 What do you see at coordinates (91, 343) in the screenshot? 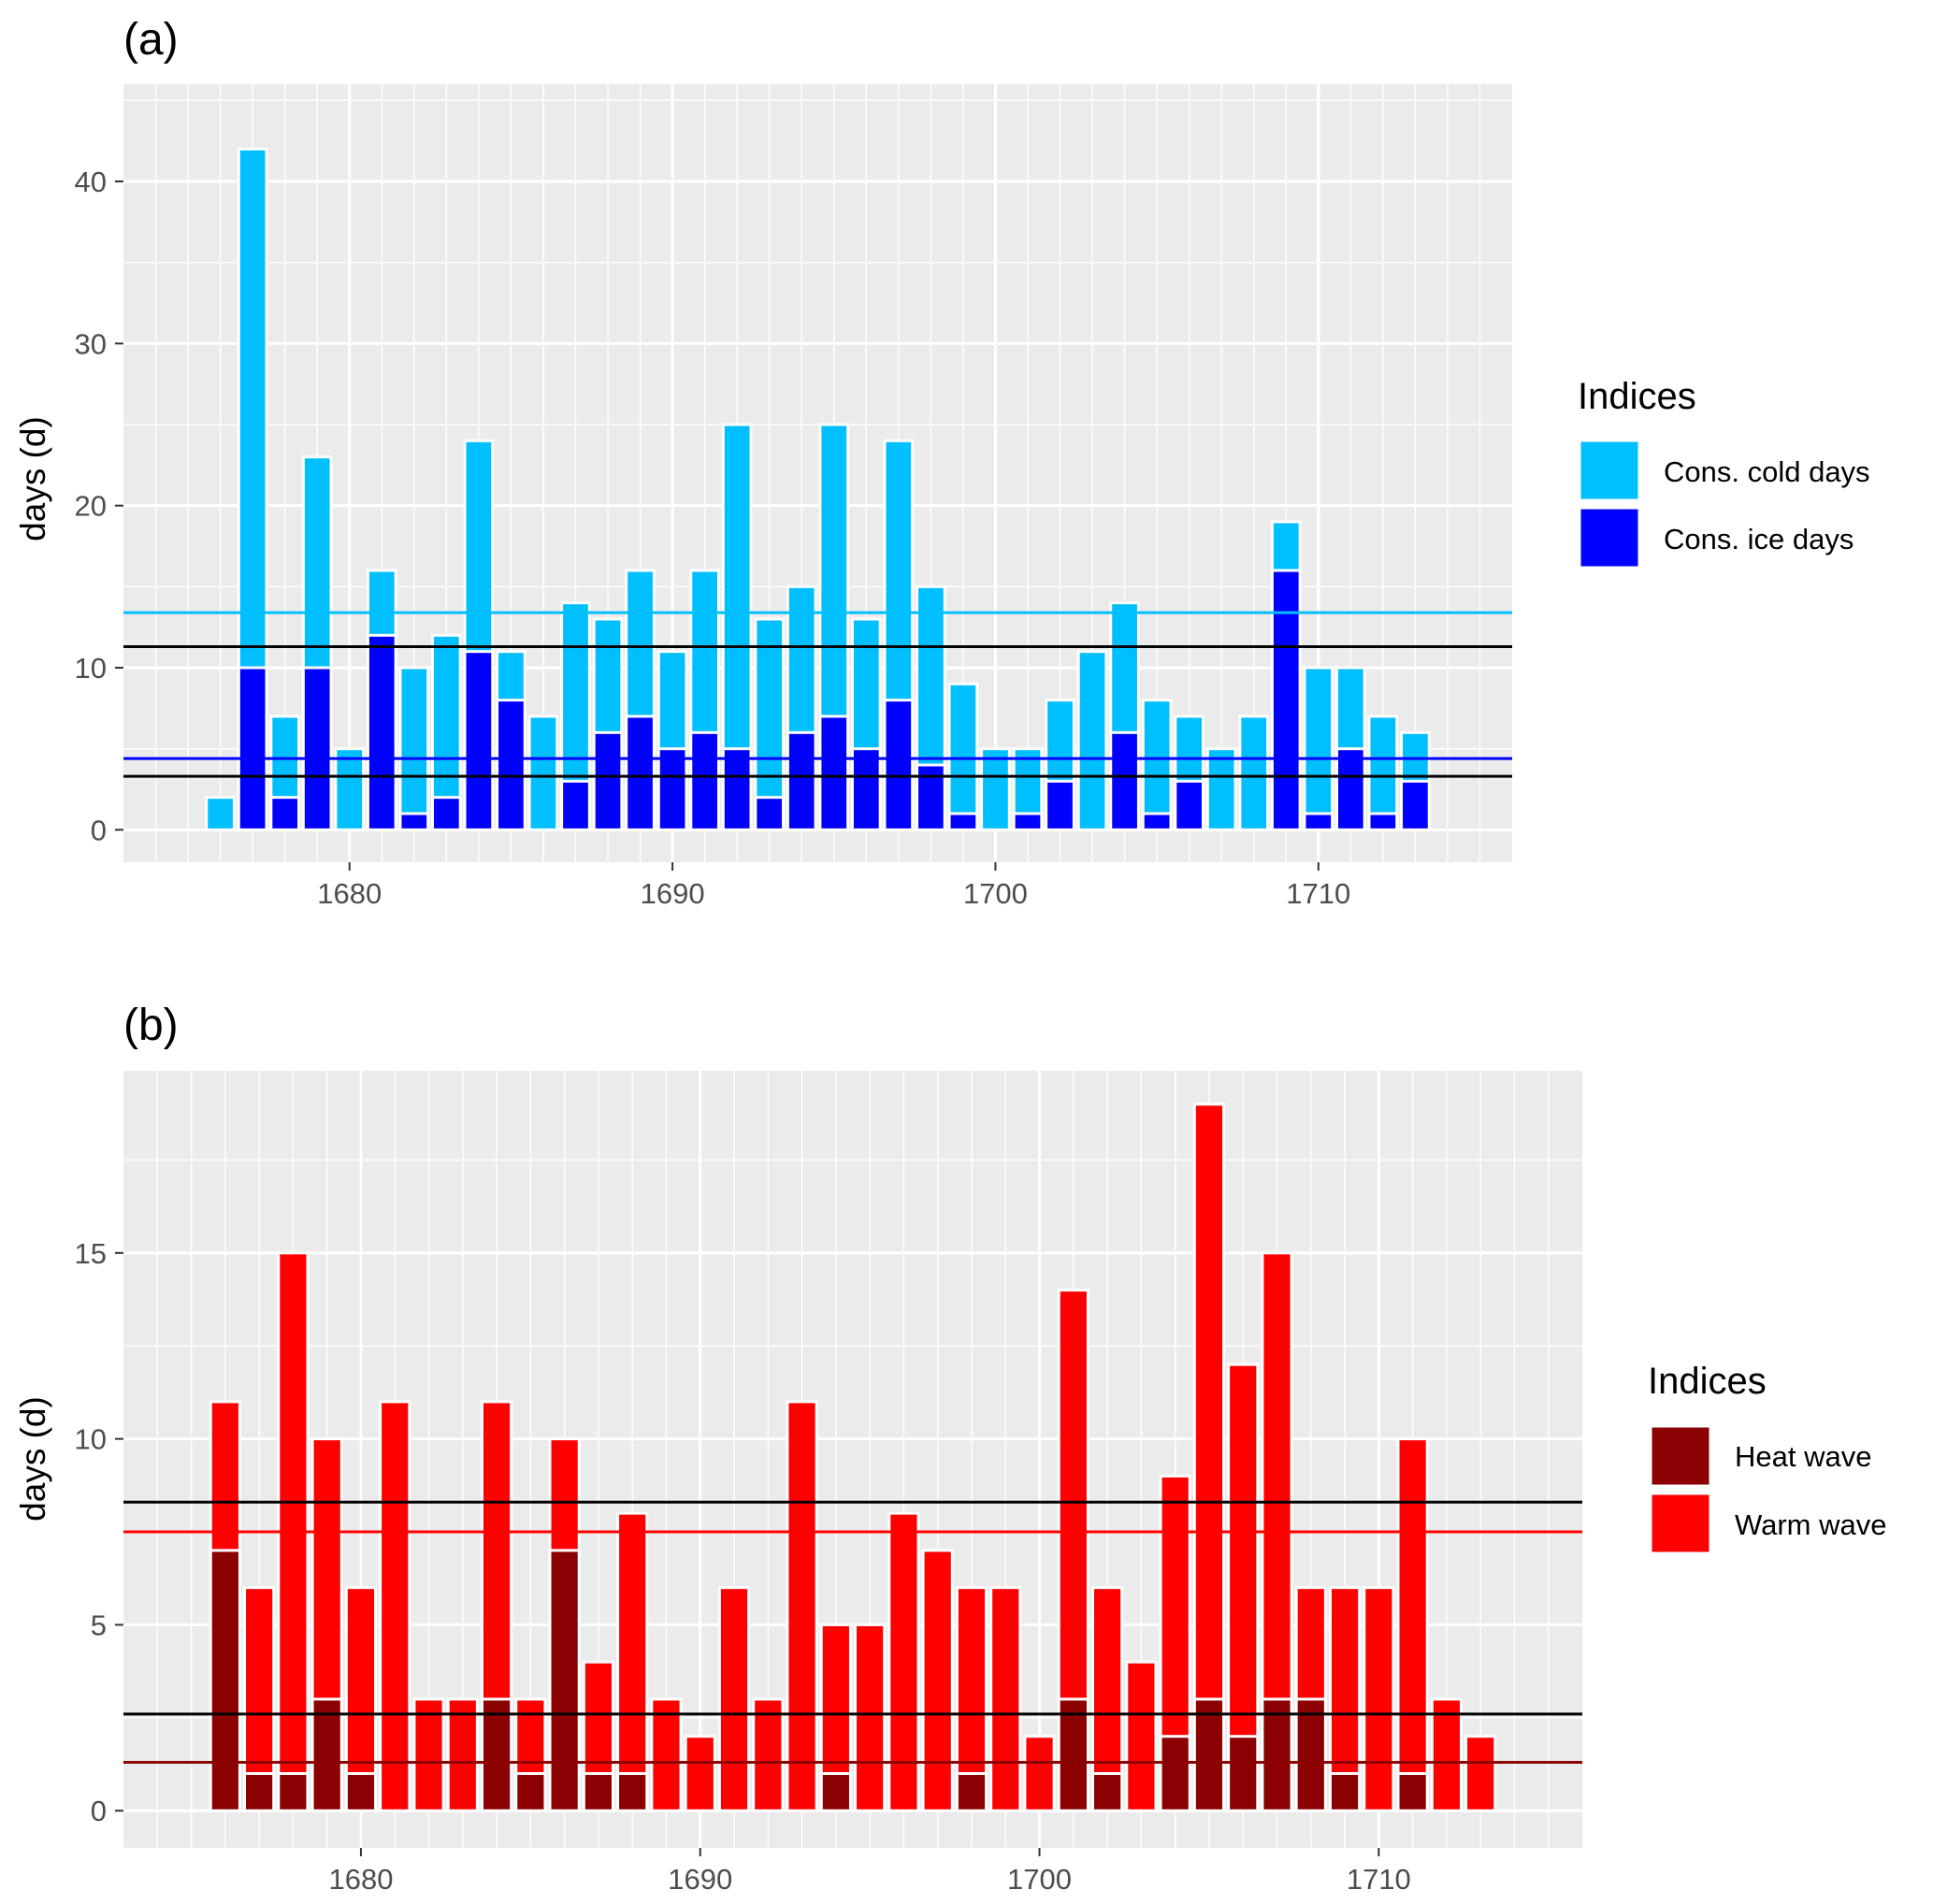
I see `y-tick-label: 30` at bounding box center [91, 343].